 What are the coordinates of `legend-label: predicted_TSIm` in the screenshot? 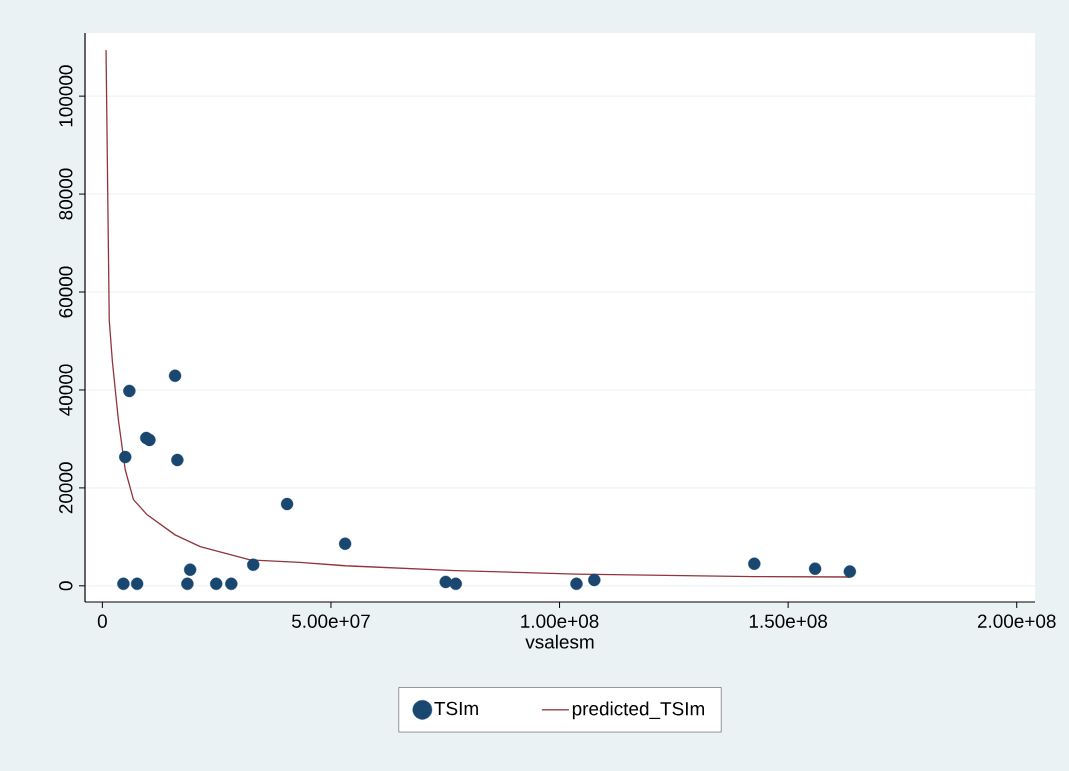 It's located at (638, 710).